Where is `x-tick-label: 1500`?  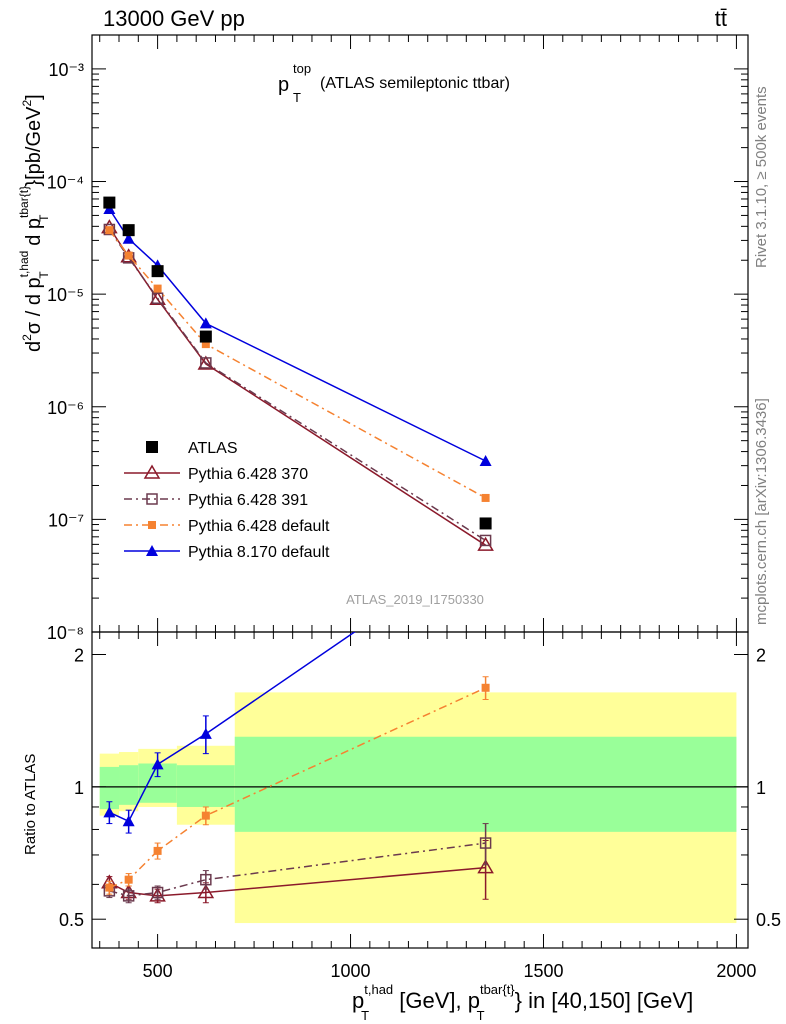
x-tick-label: 1500 is located at coordinates (543, 971).